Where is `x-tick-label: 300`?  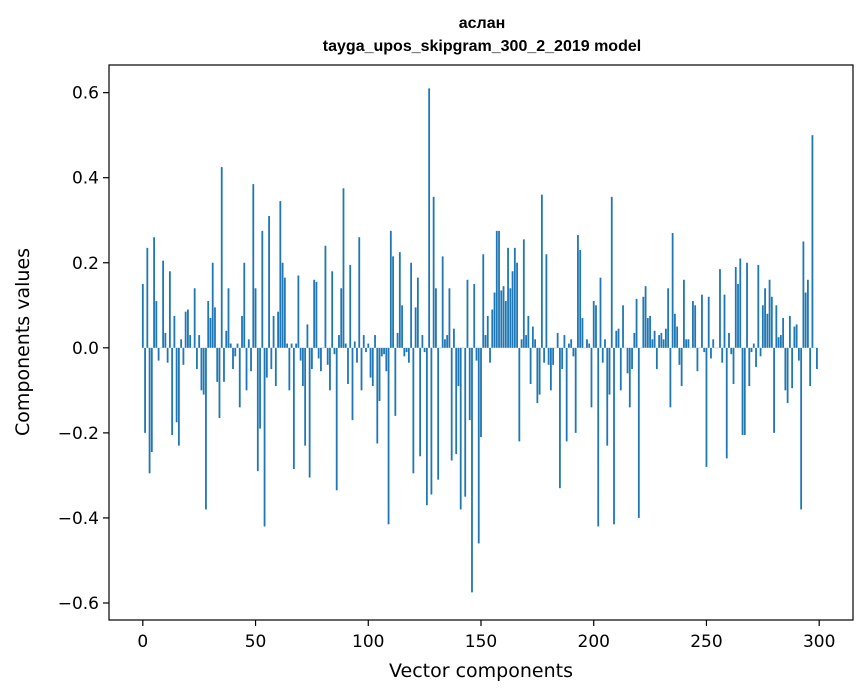
x-tick-label: 300 is located at coordinates (819, 642).